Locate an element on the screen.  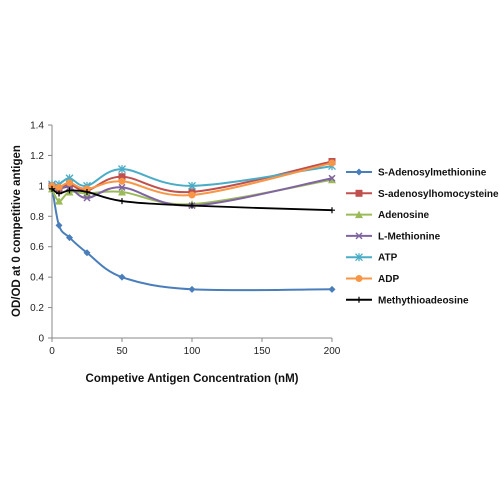
legend-item: S-Adenosylmethionine is located at coordinates (416, 173).